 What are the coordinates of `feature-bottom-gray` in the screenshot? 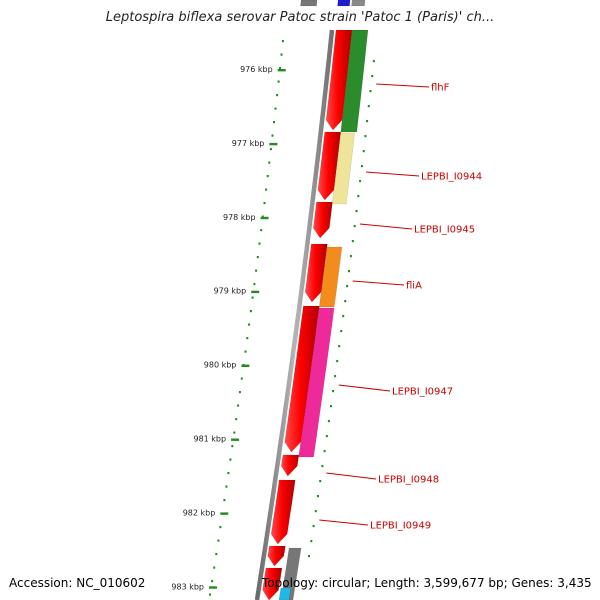 It's located at (291, 573).